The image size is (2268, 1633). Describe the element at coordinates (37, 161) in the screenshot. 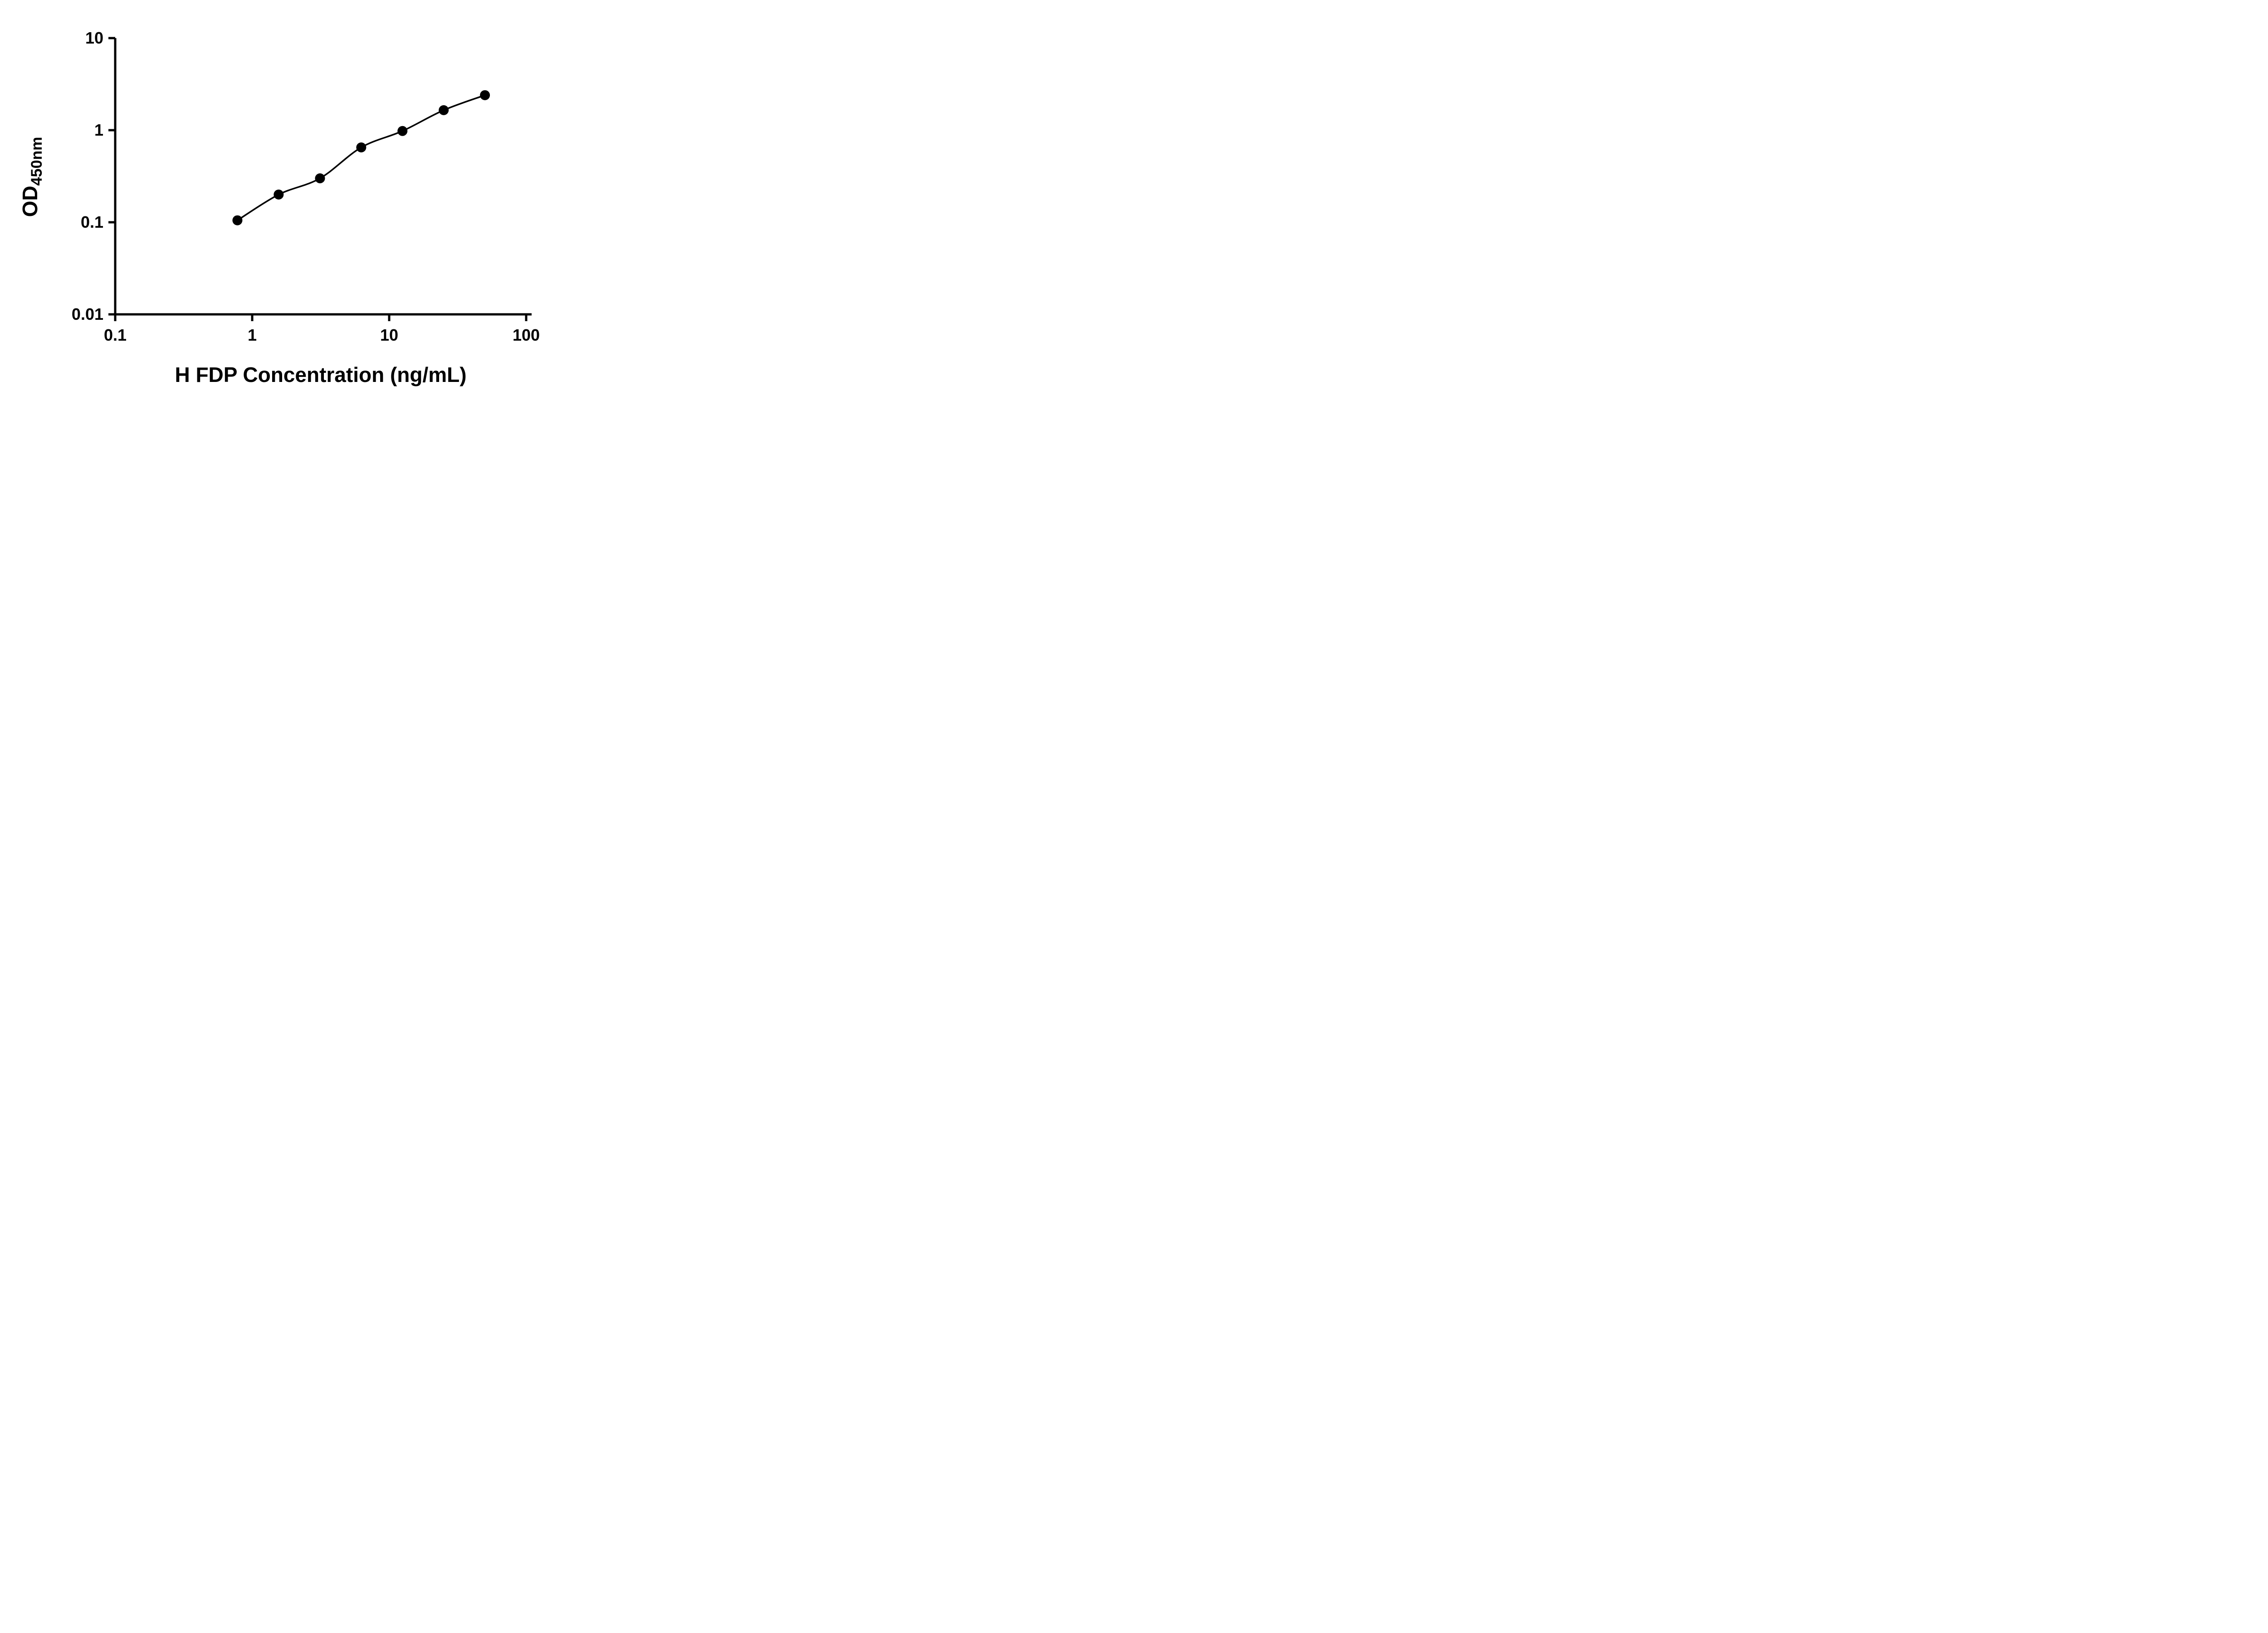

I see `y-axis-title-sub: 450nm` at that location.